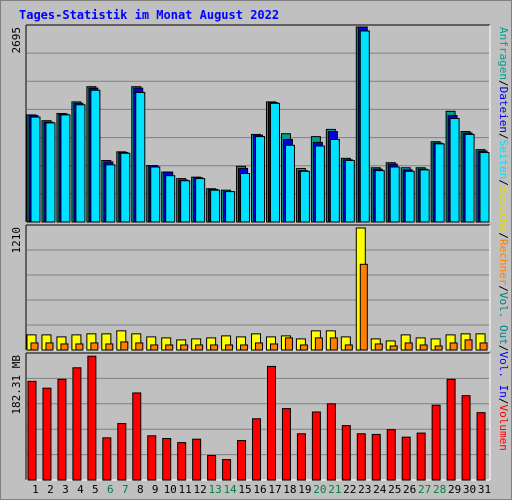 Image resolution: width=512 pixels, height=500 pixels. What do you see at coordinates (95, 489) in the screenshot?
I see `x-tick-label-day-5: 5` at bounding box center [95, 489].